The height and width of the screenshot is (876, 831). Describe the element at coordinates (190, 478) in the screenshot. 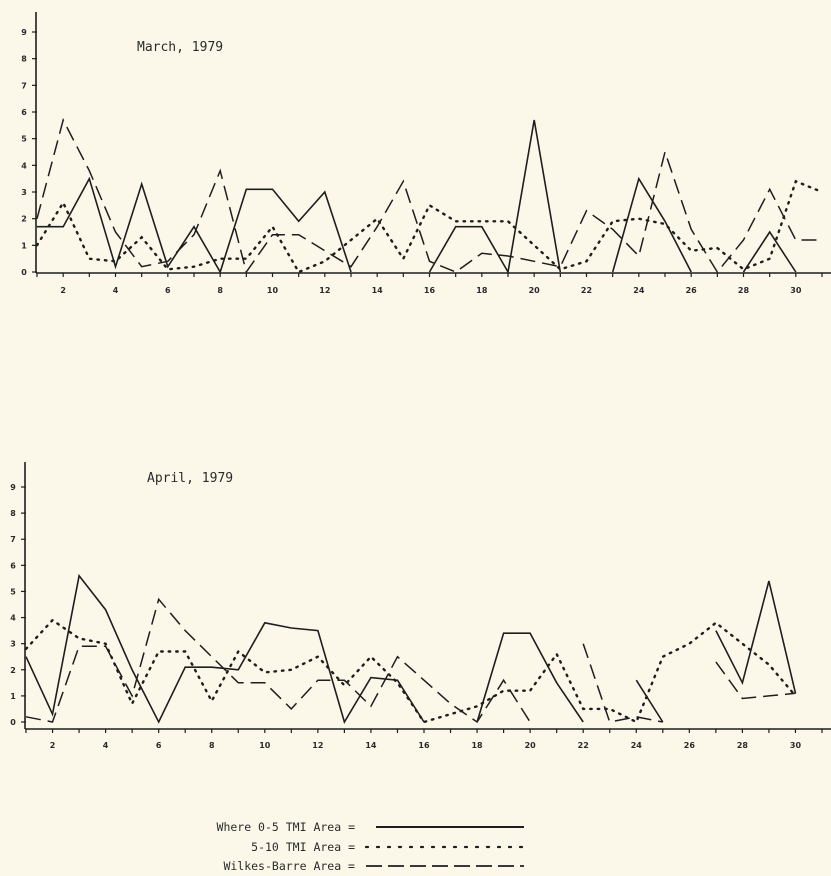

I see `chart-title: April, 1979` at that location.